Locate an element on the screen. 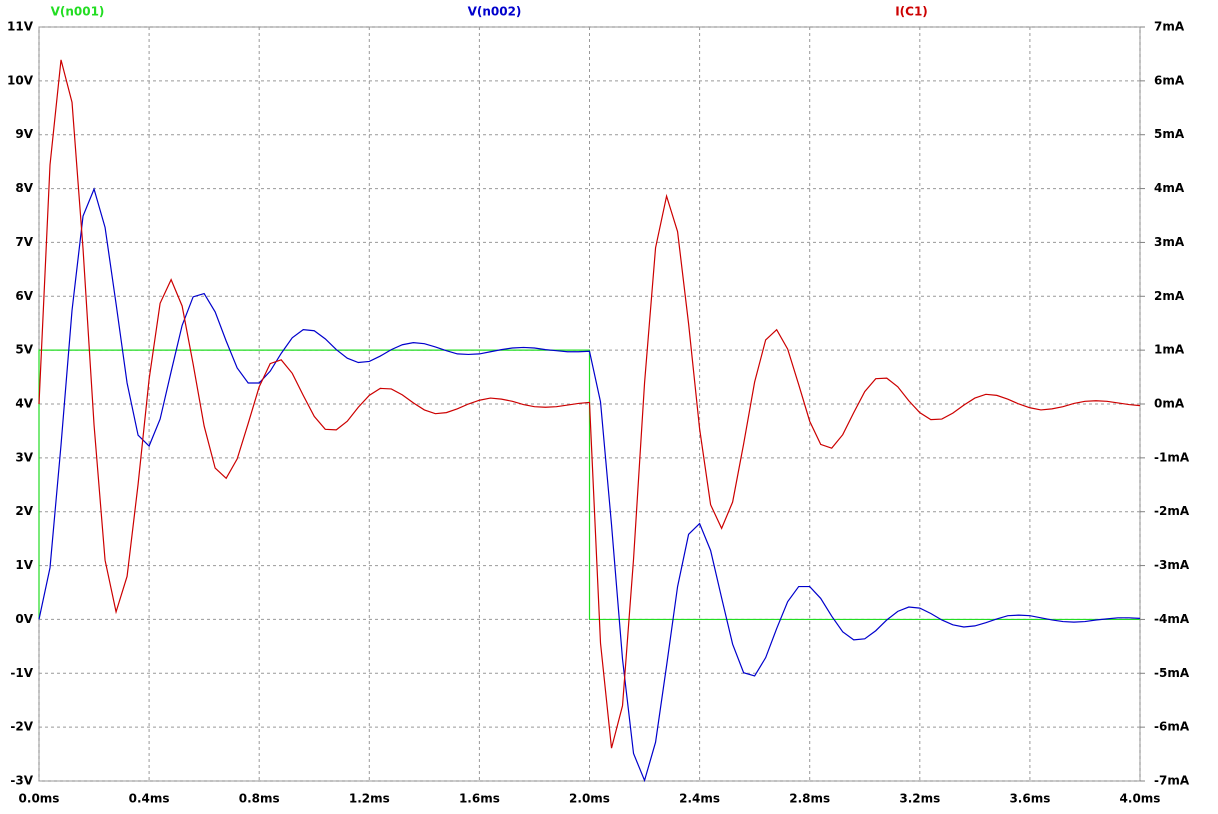 Image resolution: width=1218 pixels, height=814 pixels. y-tick-label: 6V is located at coordinates (24, 296).